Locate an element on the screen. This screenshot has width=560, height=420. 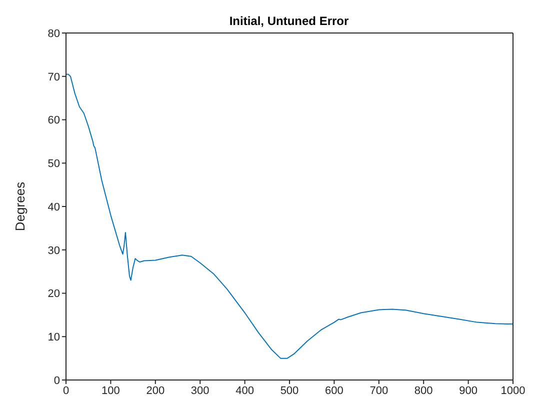
y-tick-label: 50 is located at coordinates (54, 164).